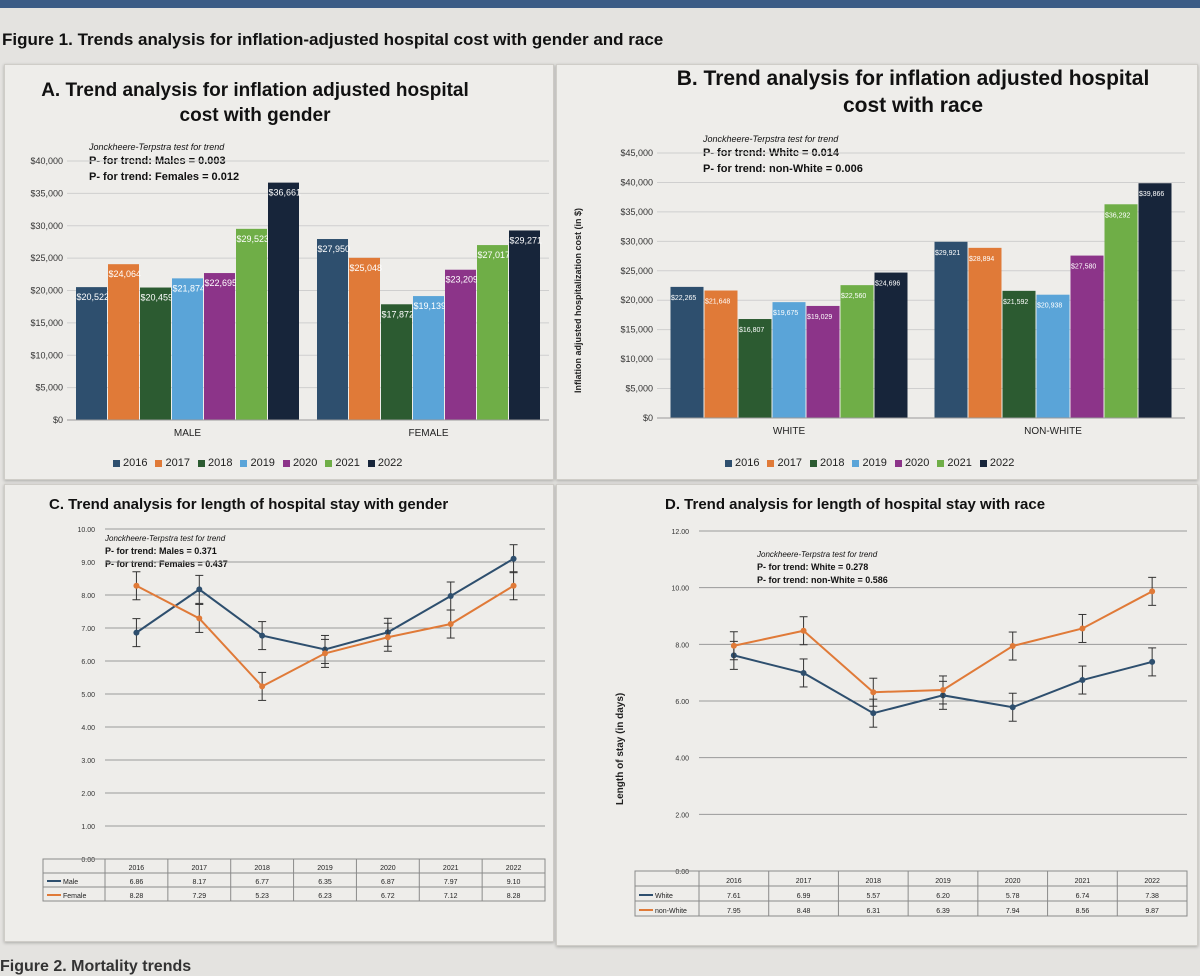  What do you see at coordinates (822, 579) in the screenshot?
I see `panel-d-p-nonwhite: P- for trend: non-White = 0.586` at bounding box center [822, 579].